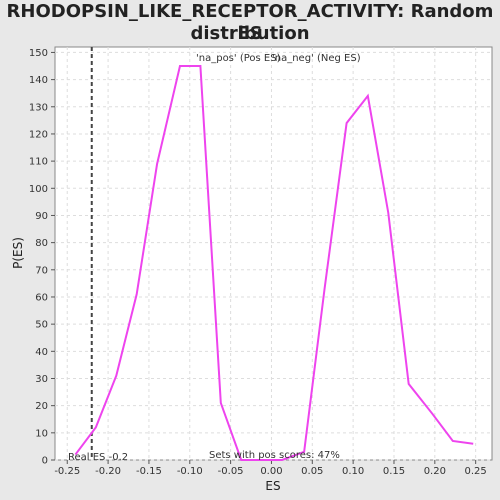 The height and width of the screenshot is (500, 500). Describe the element at coordinates (38, 80) in the screenshot. I see `y-tick-label: 140` at that location.